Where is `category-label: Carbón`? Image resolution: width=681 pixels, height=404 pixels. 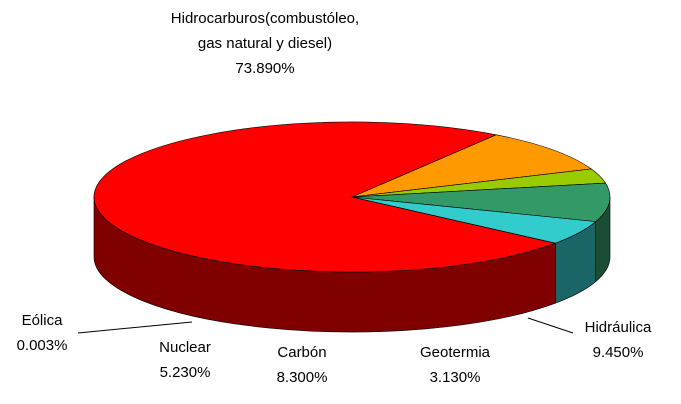
category-label: Carbón is located at coordinates (301, 352).